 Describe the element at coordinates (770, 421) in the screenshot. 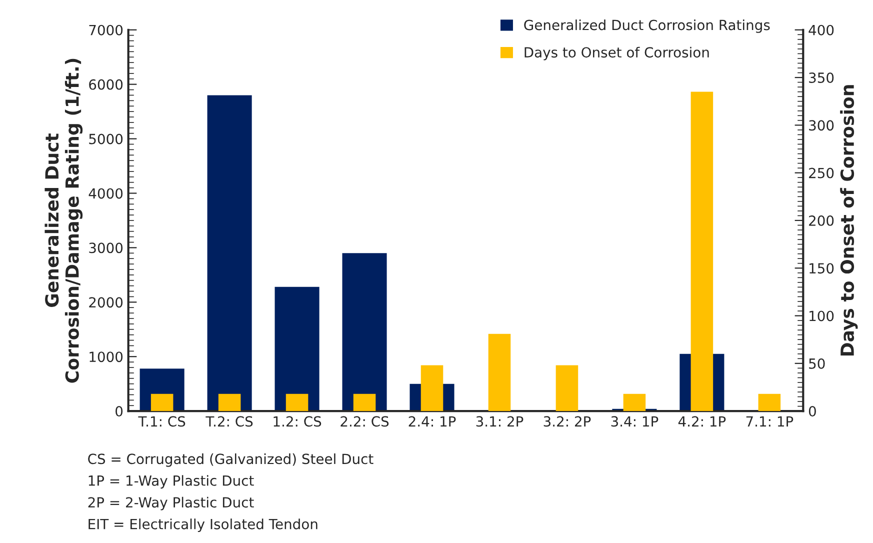

I see `x-tick-label: 7.1: 1P` at that location.